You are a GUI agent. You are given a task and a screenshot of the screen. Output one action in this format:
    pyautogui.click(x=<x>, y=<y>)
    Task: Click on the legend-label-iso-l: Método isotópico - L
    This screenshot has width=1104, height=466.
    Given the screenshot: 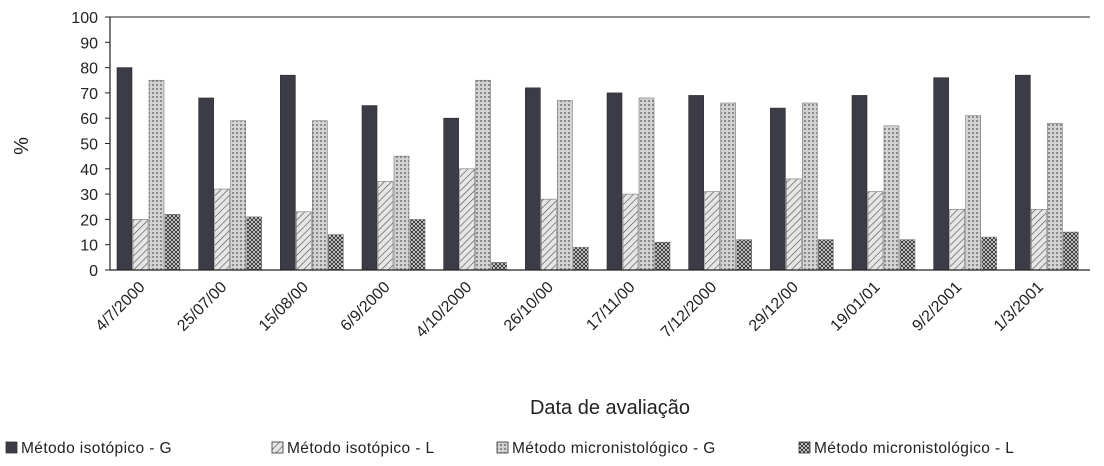 What is the action you would take?
    pyautogui.click(x=361, y=448)
    